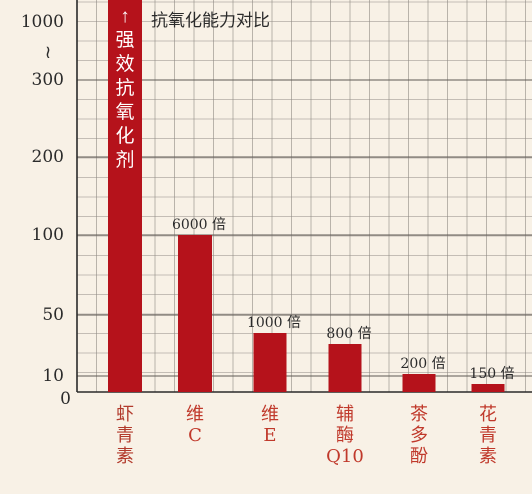  I want to click on category-label: C, so click(195, 435).